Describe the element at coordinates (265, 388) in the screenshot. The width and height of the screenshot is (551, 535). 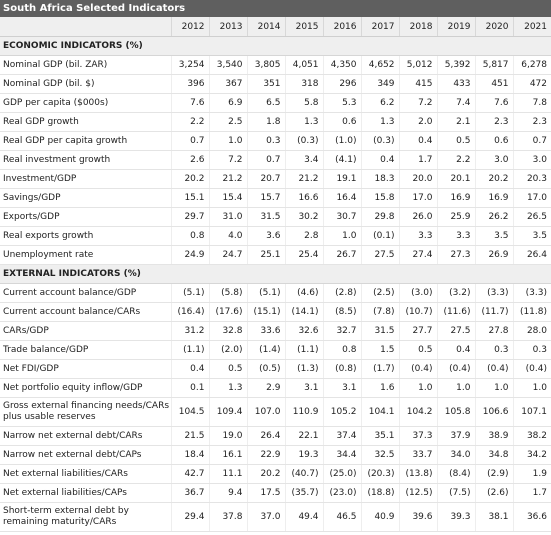
I see `table-cell: 2.9` at that location.